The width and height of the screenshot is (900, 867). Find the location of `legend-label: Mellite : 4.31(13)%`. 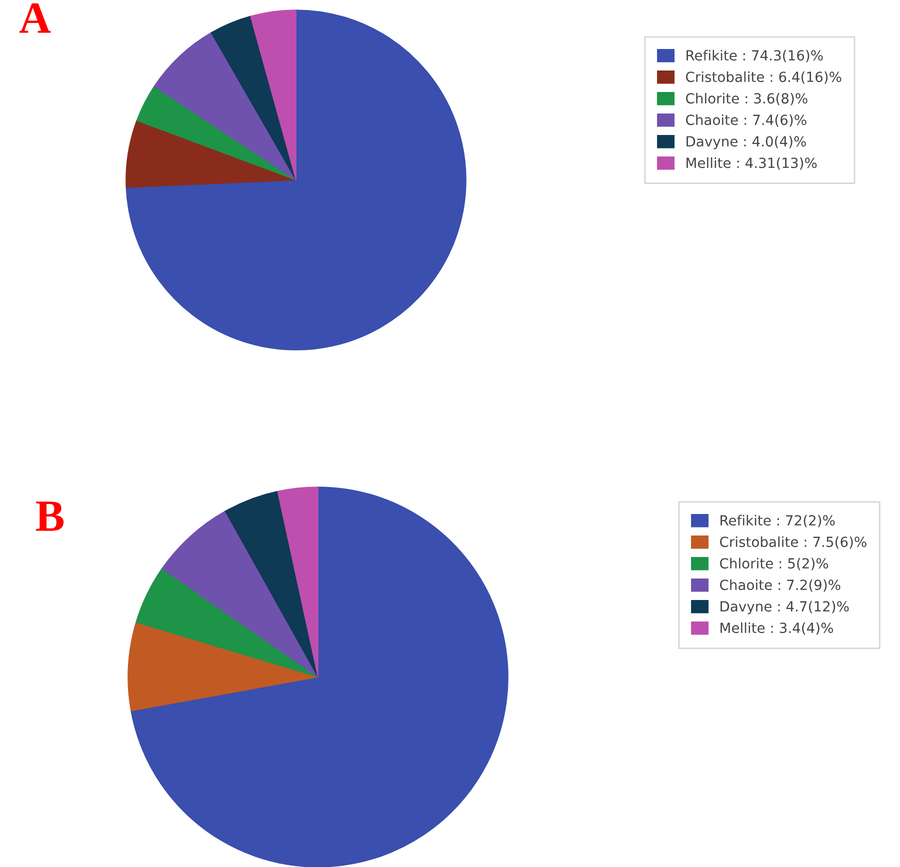

legend-label: Mellite : 4.31(13)% is located at coordinates (751, 163).